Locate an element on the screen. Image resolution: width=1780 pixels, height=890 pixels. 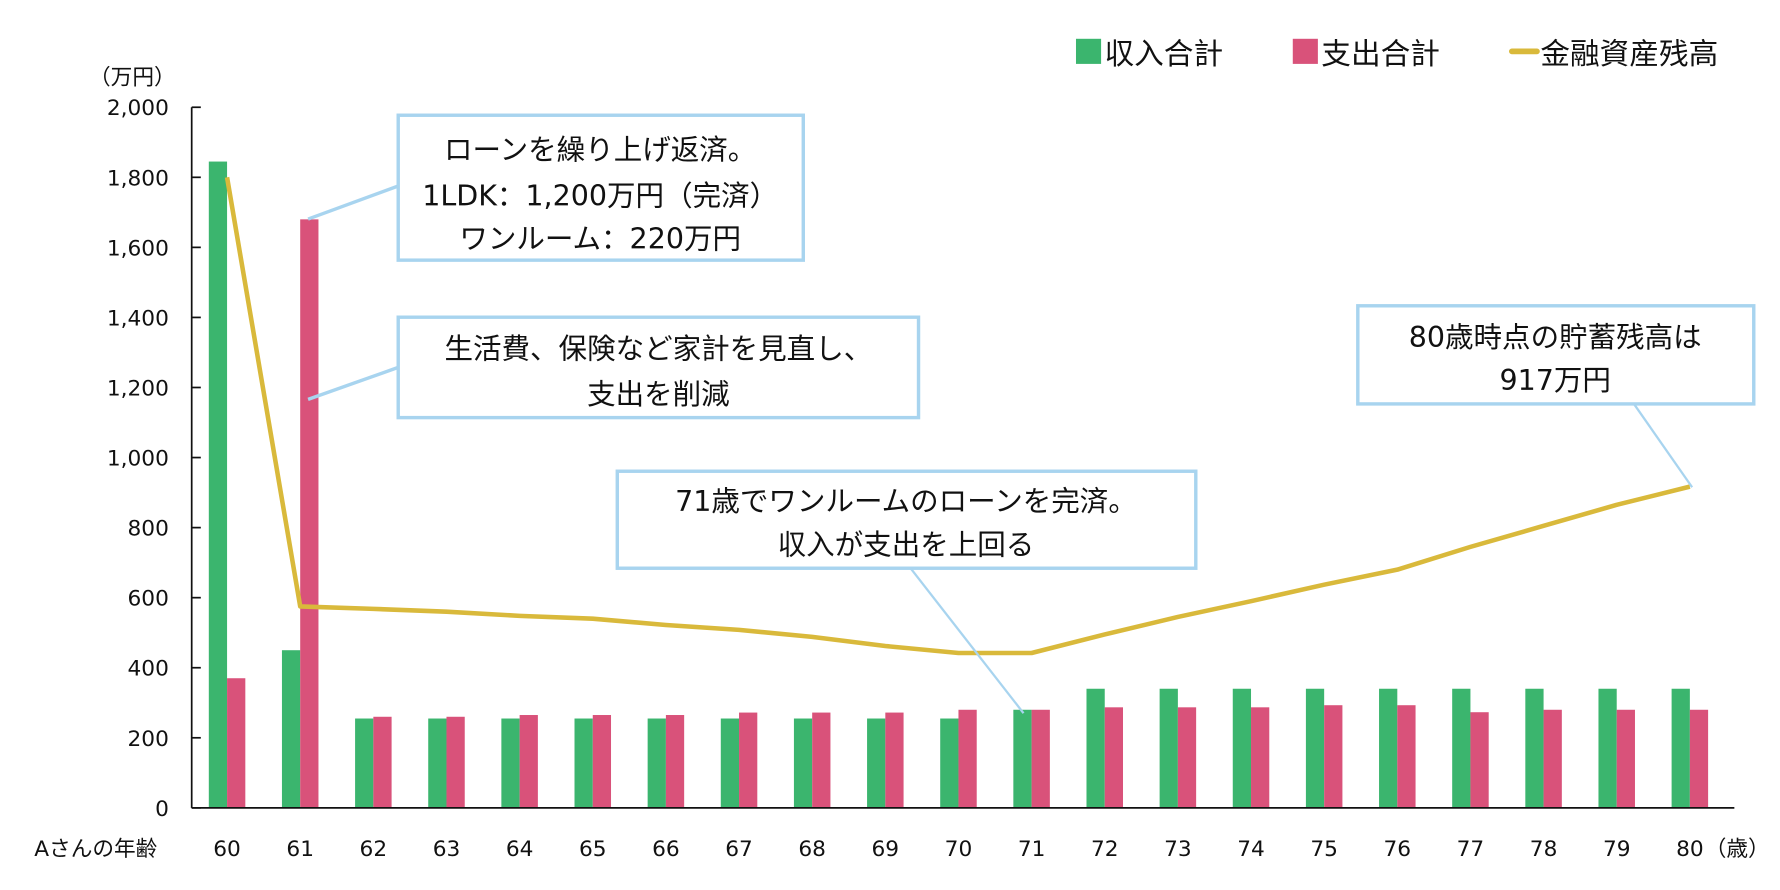
callout-2-line-1: 生活費、保険など家計を見直し、 is located at coordinates (659, 348).